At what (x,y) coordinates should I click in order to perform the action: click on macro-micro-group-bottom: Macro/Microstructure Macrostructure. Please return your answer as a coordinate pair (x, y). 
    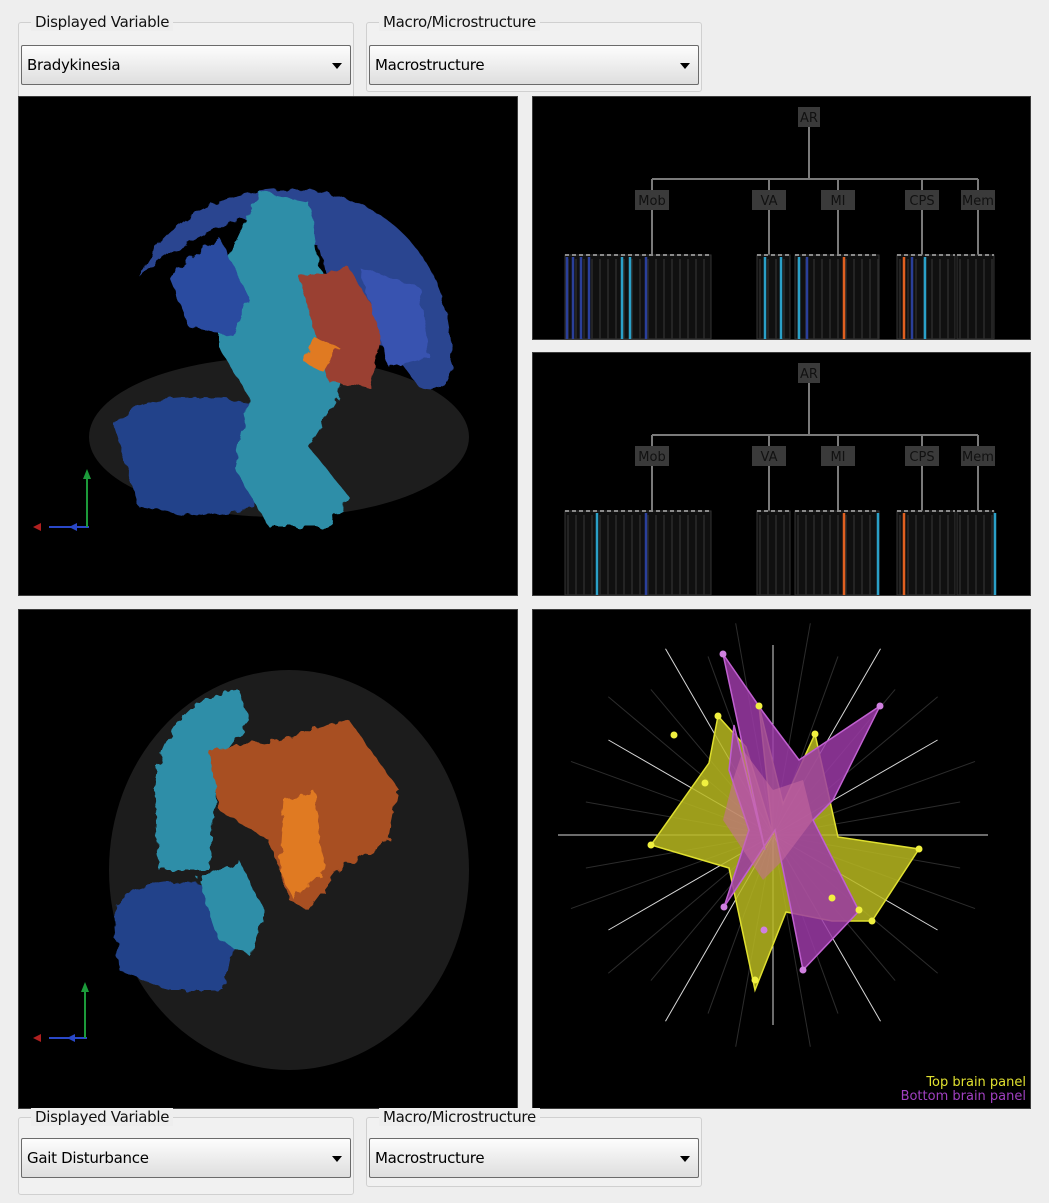
    Looking at the image, I should click on (534, 1147).